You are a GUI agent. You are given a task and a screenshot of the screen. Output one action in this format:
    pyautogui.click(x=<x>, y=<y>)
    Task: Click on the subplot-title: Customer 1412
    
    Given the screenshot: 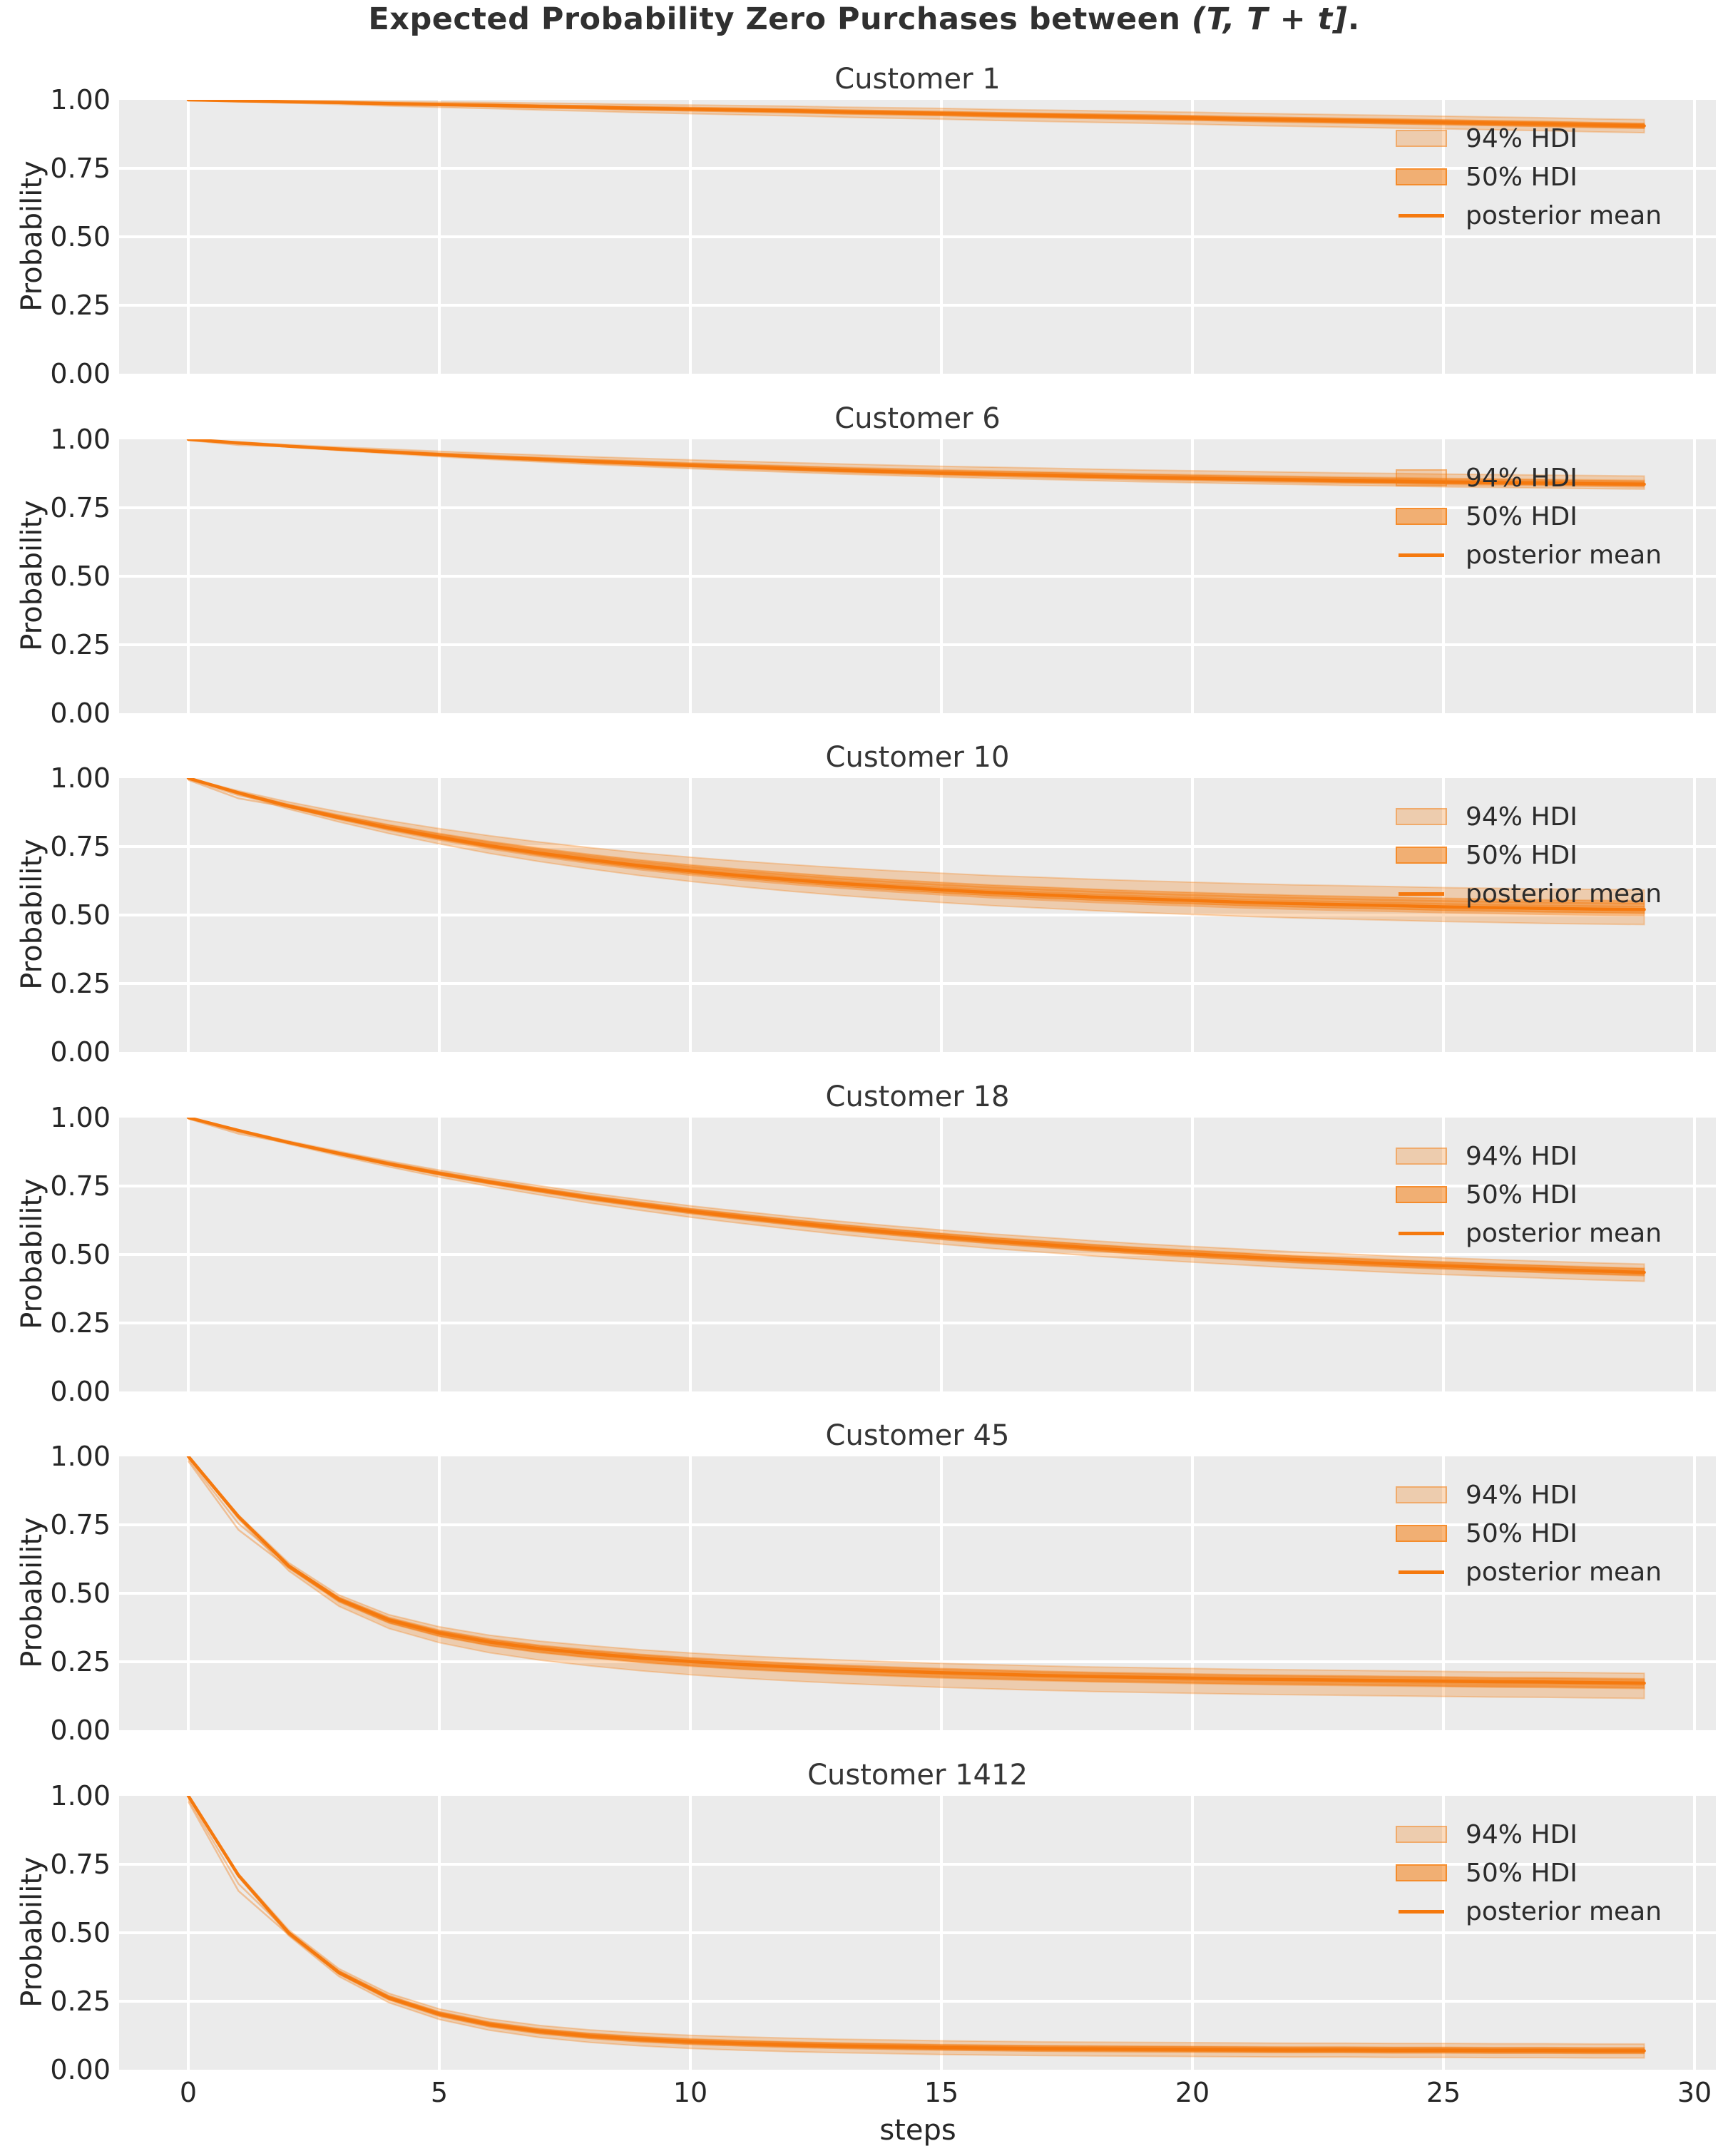 What is the action you would take?
    pyautogui.click(x=917, y=1775)
    